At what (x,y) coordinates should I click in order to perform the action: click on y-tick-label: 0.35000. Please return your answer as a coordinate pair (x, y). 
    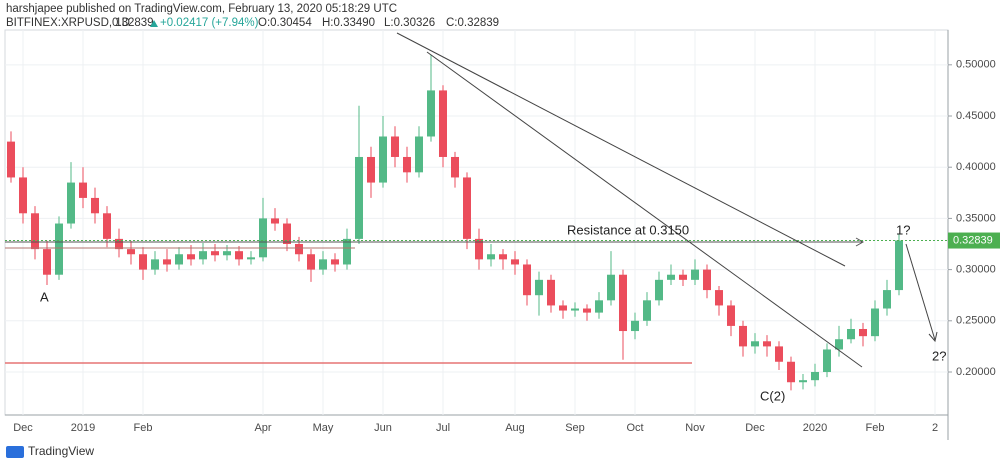
    Looking at the image, I should click on (976, 218).